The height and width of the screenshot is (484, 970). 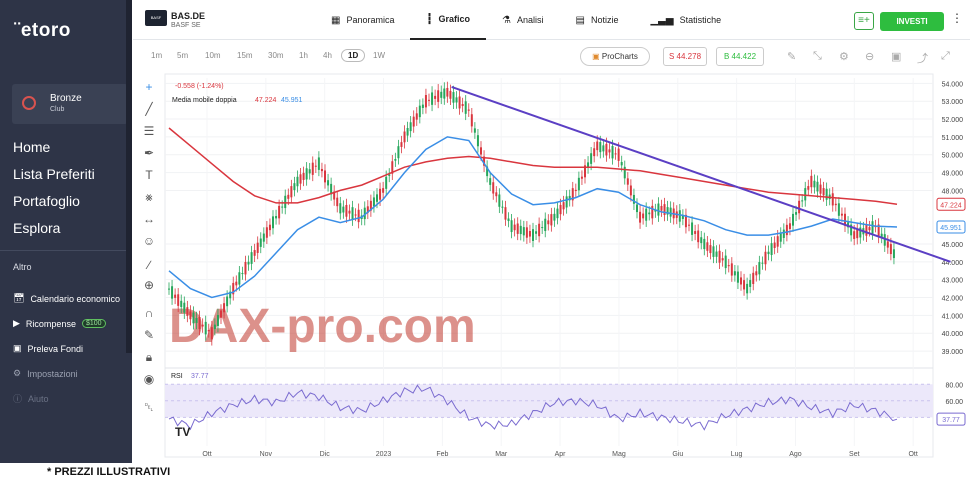 I want to click on nav-settings: ⚙ Impostazioni, so click(x=66, y=373).